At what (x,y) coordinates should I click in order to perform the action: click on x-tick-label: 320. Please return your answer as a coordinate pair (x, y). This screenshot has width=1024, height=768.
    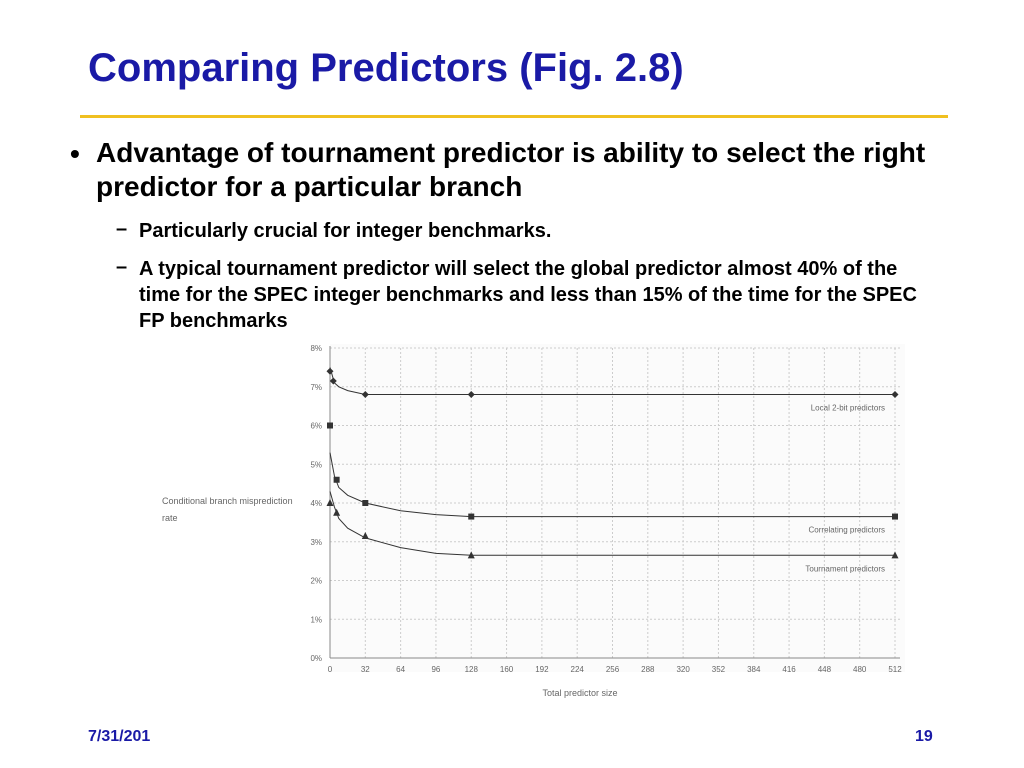
    Looking at the image, I should click on (683, 669).